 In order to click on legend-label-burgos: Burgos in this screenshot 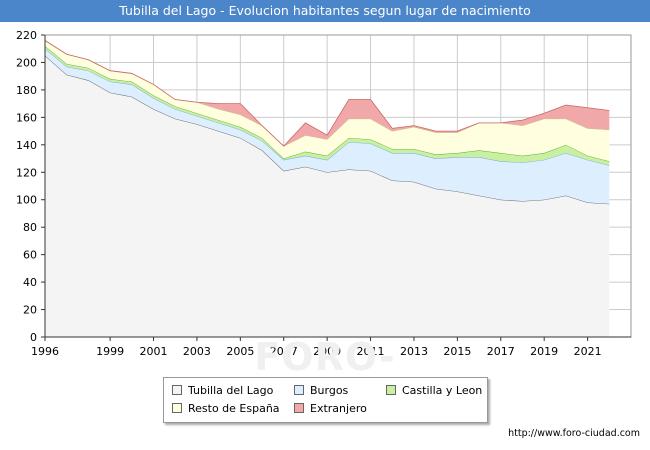, I will do `click(329, 390)`.